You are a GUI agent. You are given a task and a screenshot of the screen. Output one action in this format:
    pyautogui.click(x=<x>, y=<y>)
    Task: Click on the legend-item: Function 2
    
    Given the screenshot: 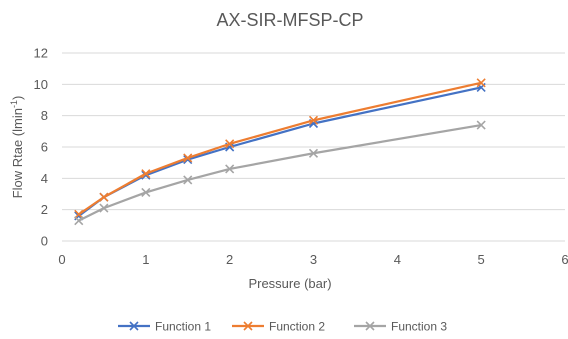 What is the action you would take?
    pyautogui.click(x=278, y=327)
    